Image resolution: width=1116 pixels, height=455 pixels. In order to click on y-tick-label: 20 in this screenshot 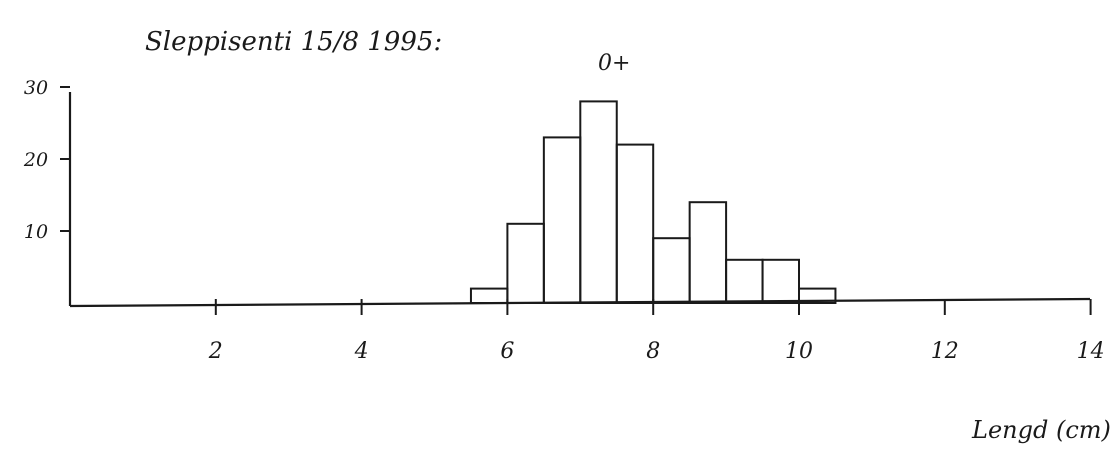, I will do `click(35, 160)`.